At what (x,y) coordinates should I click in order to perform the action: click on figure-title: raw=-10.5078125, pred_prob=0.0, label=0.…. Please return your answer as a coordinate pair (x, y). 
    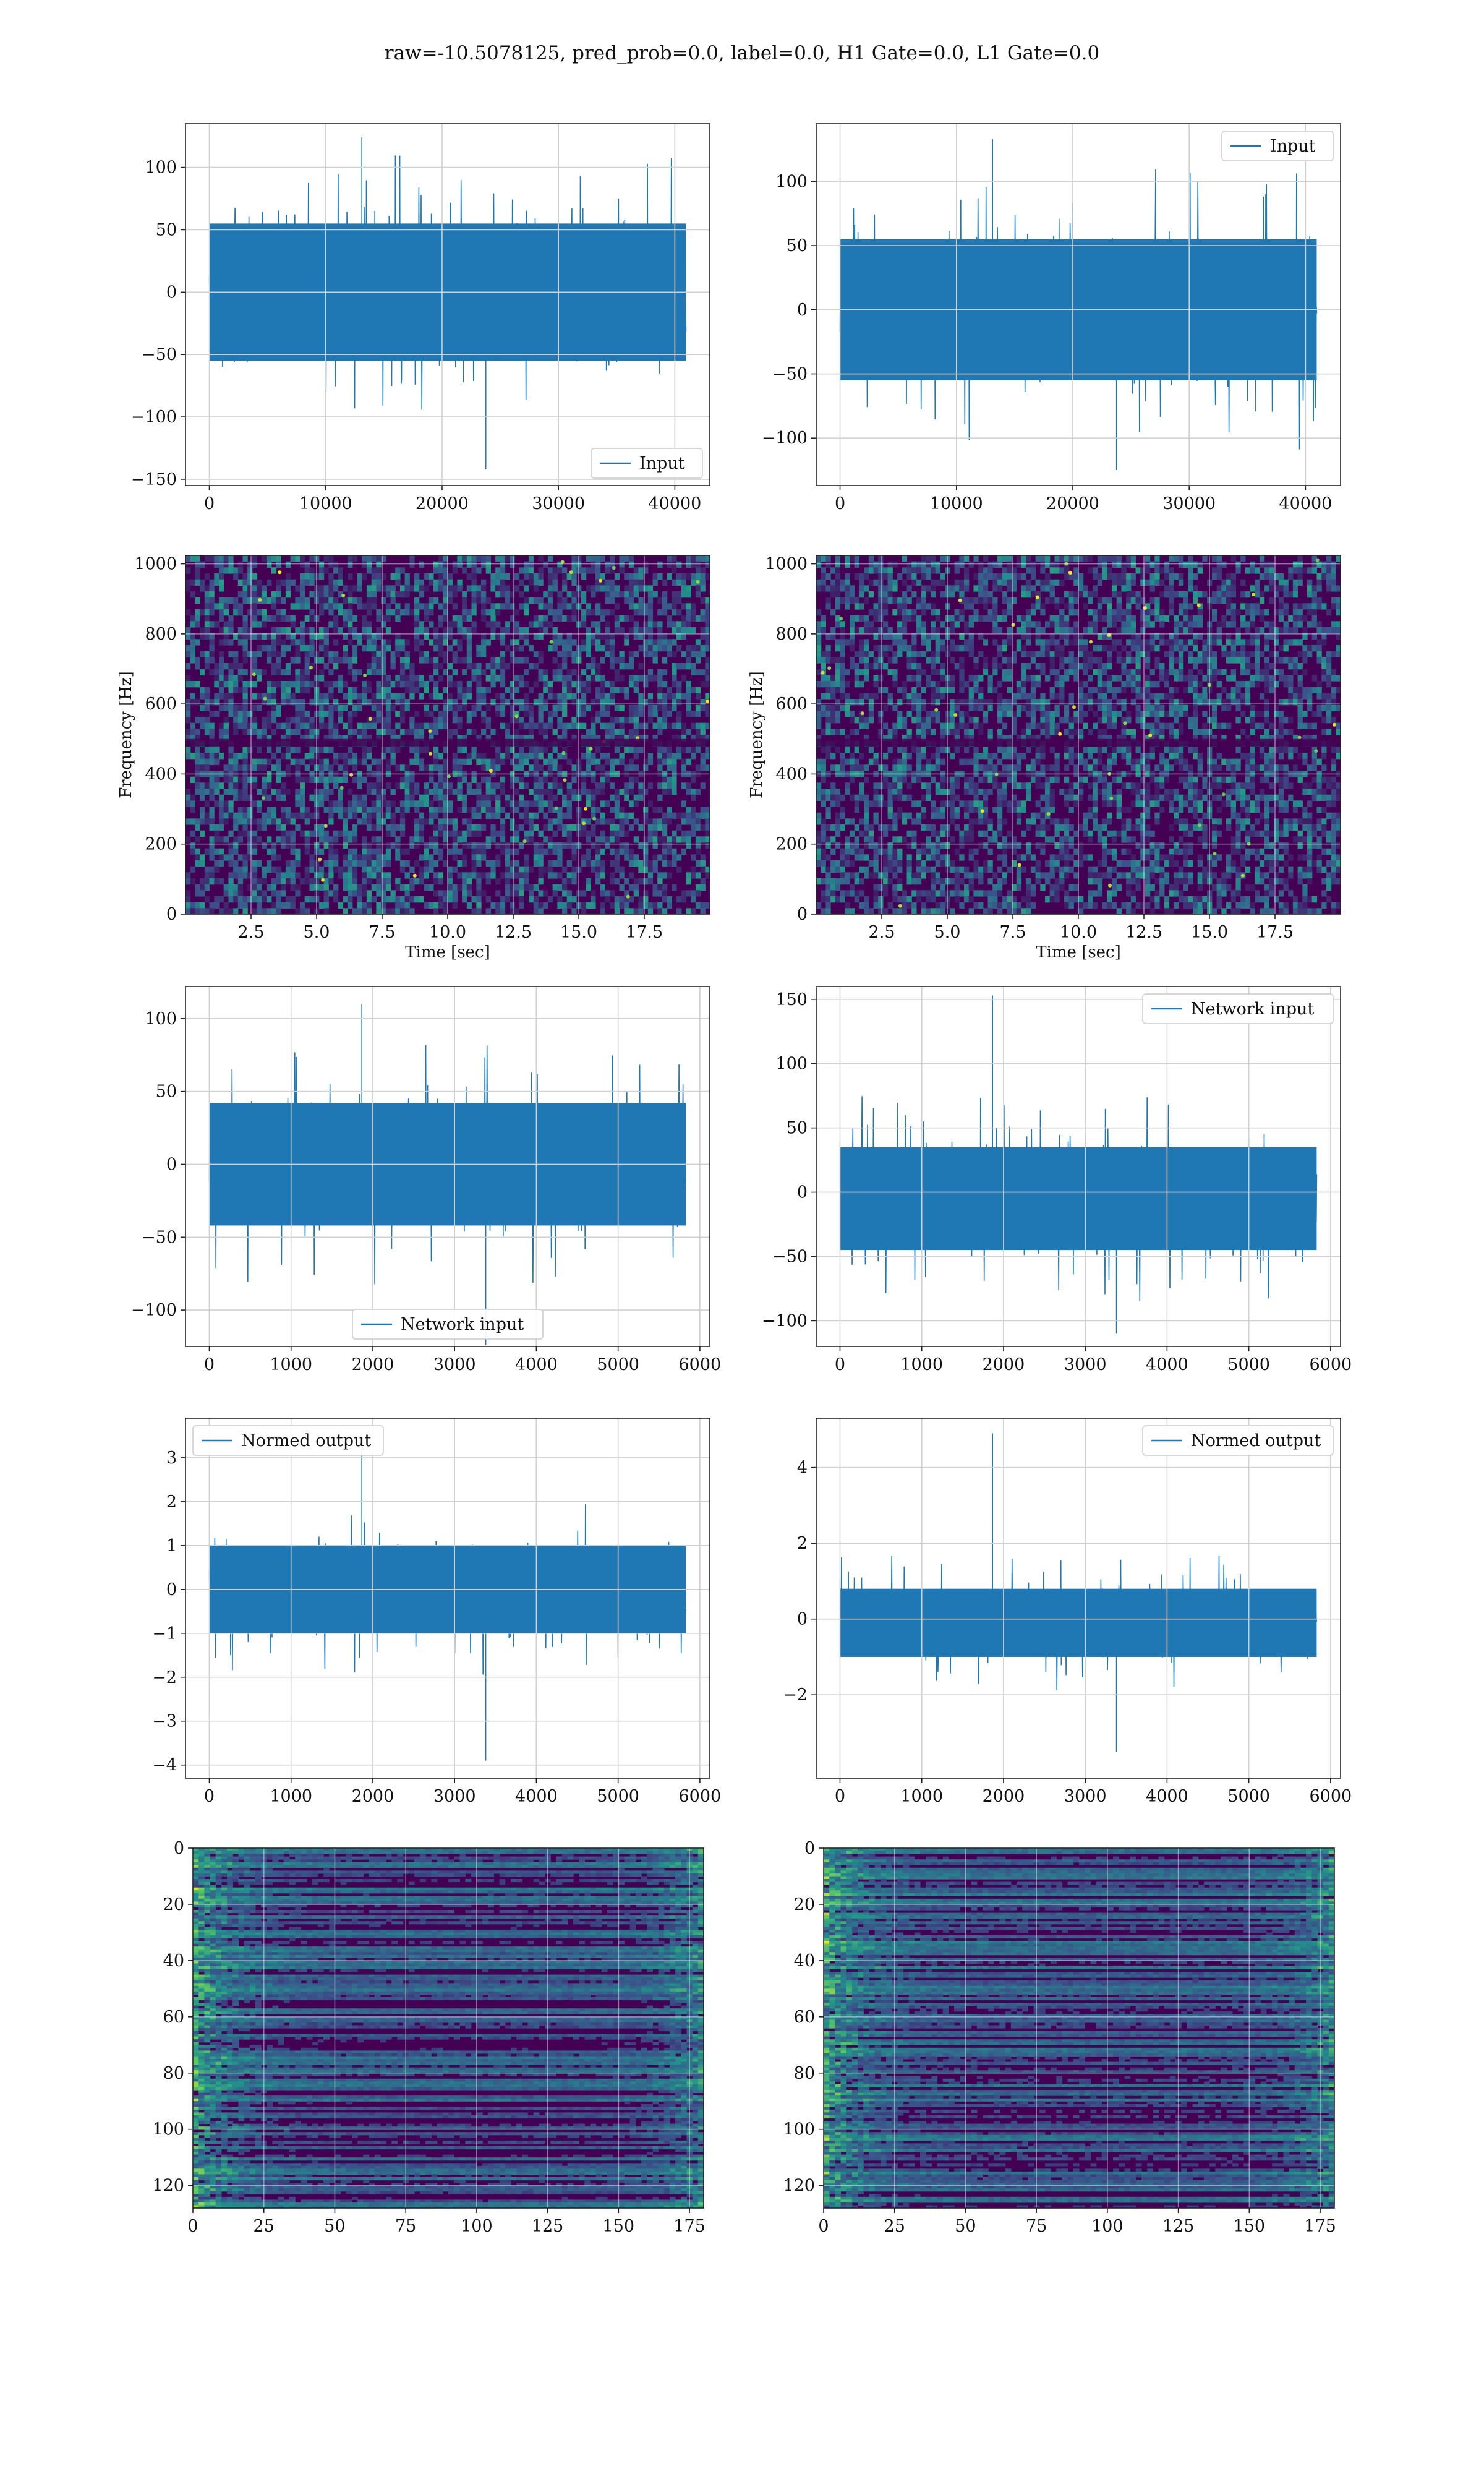
    Looking at the image, I should click on (742, 53).